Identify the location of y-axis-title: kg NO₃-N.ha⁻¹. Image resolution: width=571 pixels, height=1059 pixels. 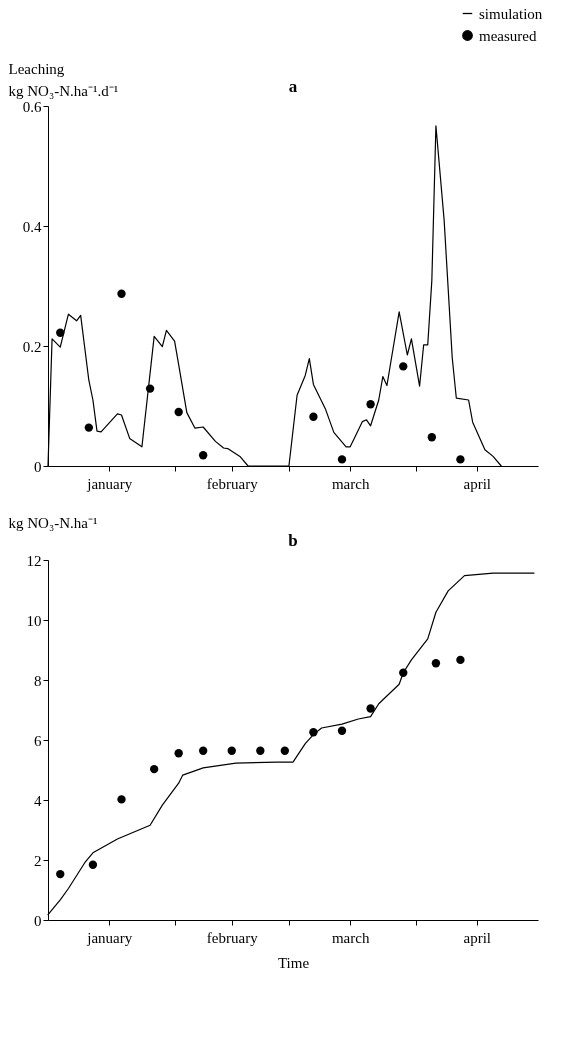
(53, 522).